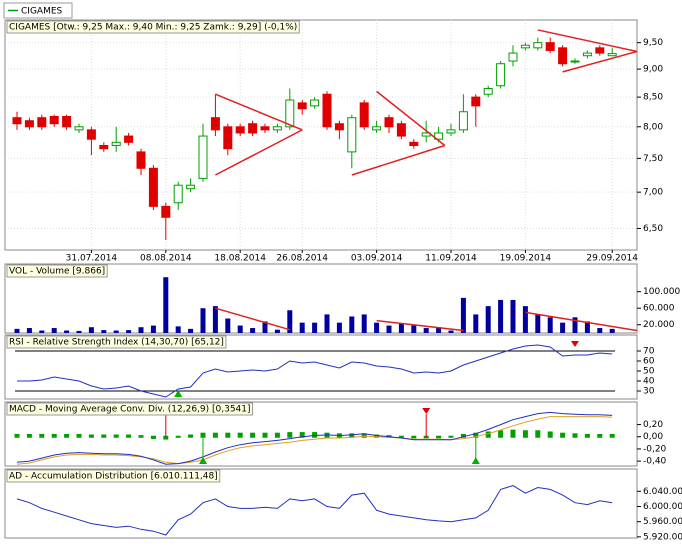 The width and height of the screenshot is (682, 557). I want to click on y-tick-label: 6.000.000, so click(662, 507).